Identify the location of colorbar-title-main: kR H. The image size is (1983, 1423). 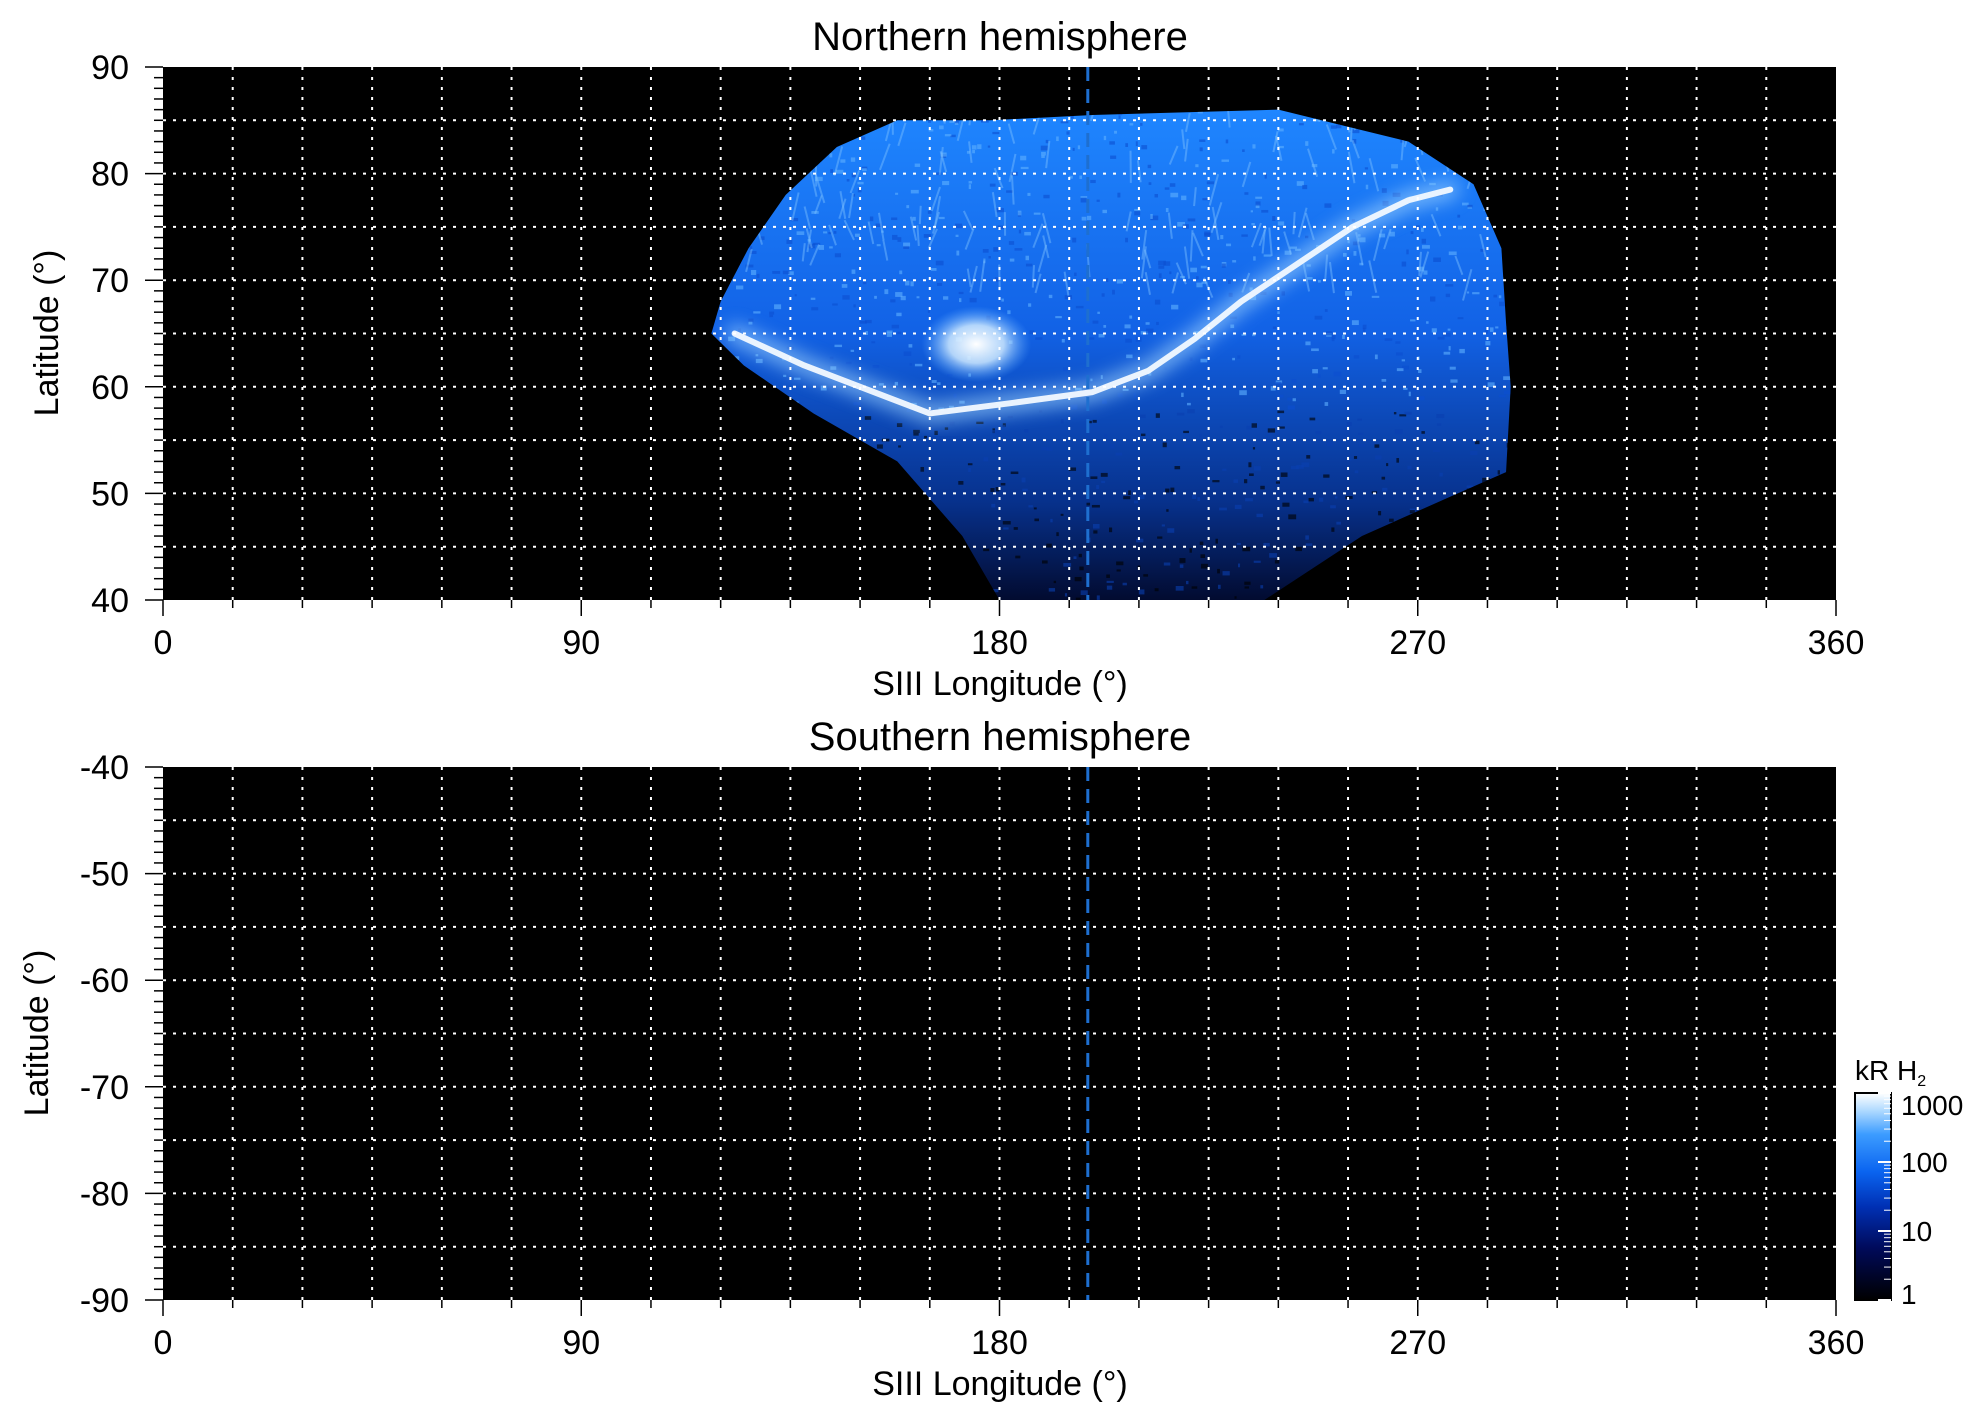
(1886, 1070).